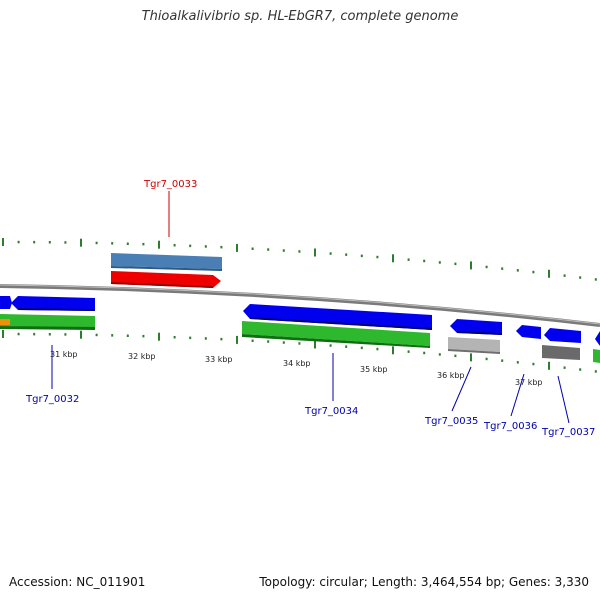  I want to click on feature-green-block-left, so click(47, 322).